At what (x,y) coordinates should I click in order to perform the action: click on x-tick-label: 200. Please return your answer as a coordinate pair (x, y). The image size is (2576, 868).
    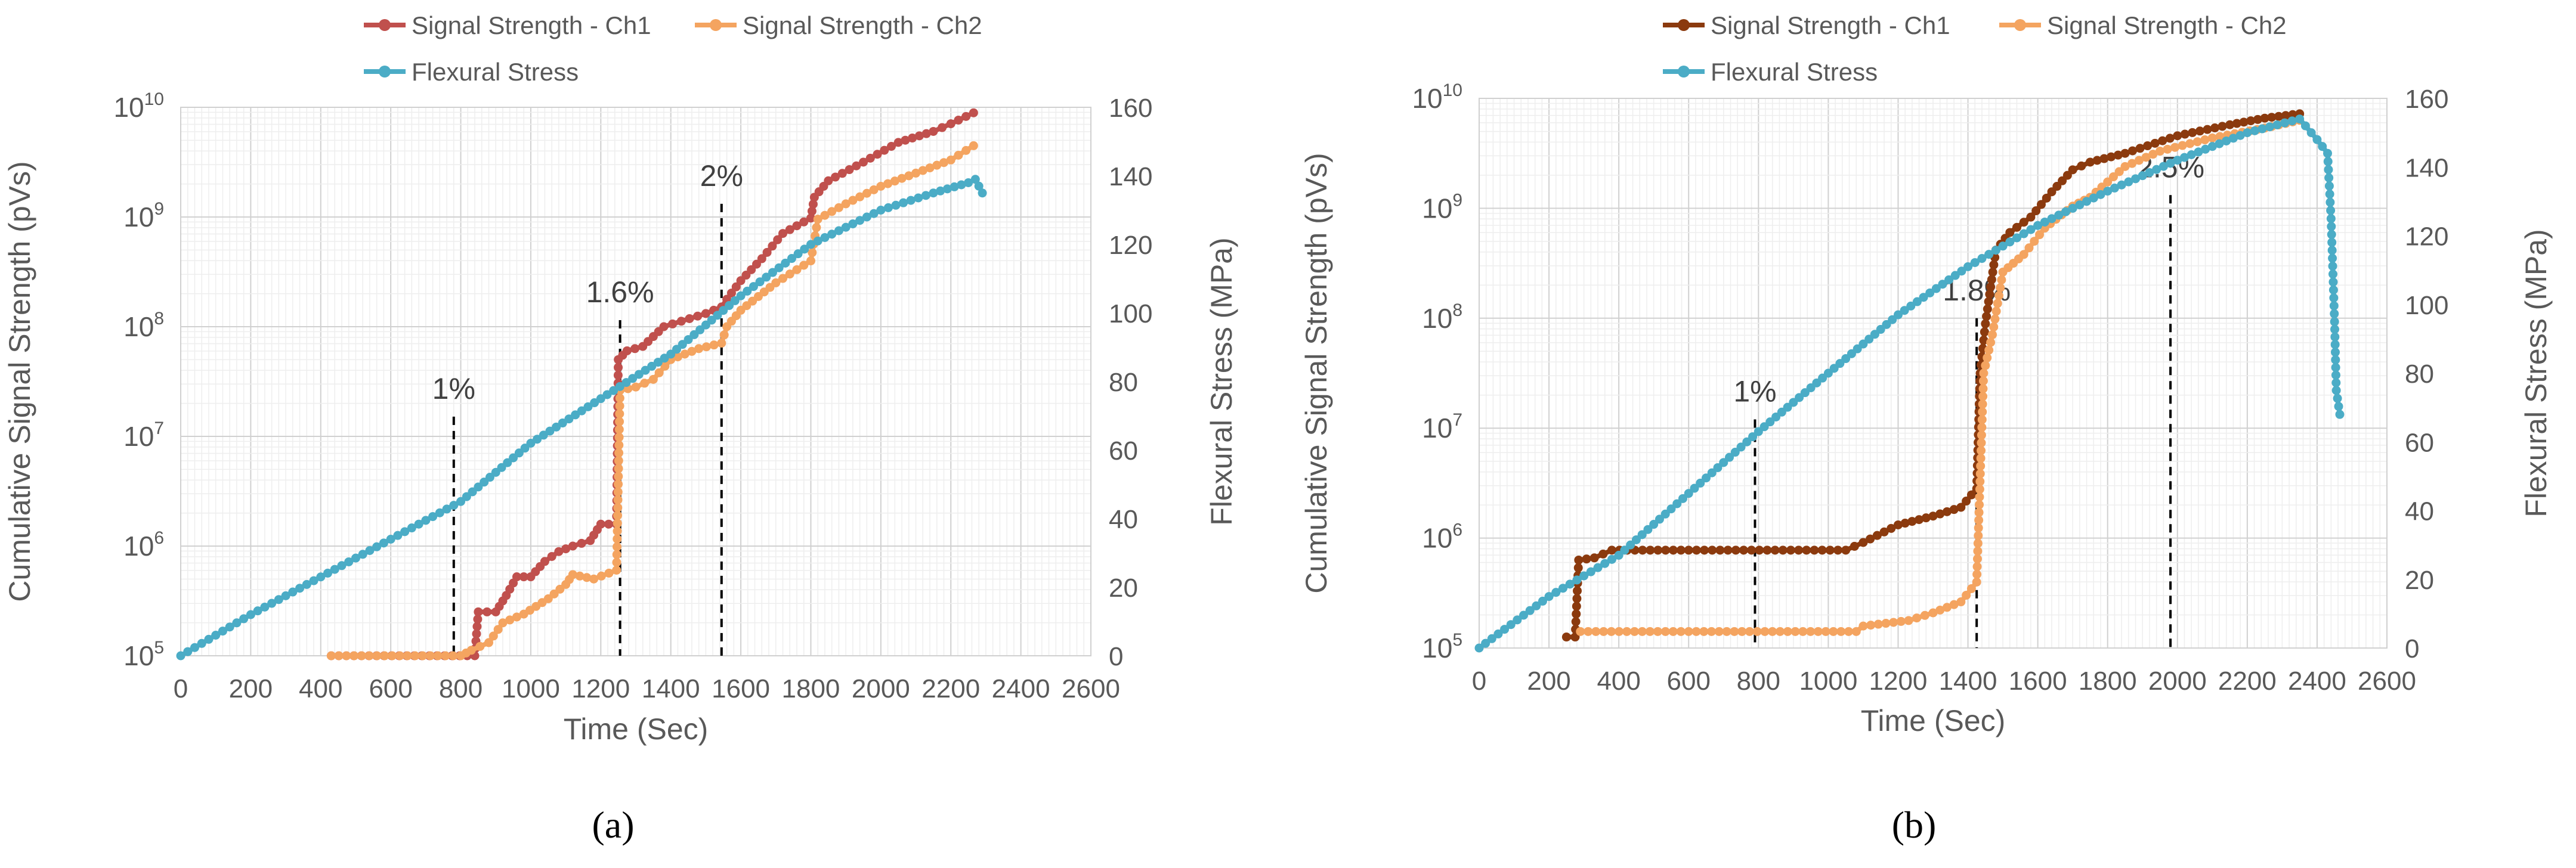
    Looking at the image, I should click on (251, 688).